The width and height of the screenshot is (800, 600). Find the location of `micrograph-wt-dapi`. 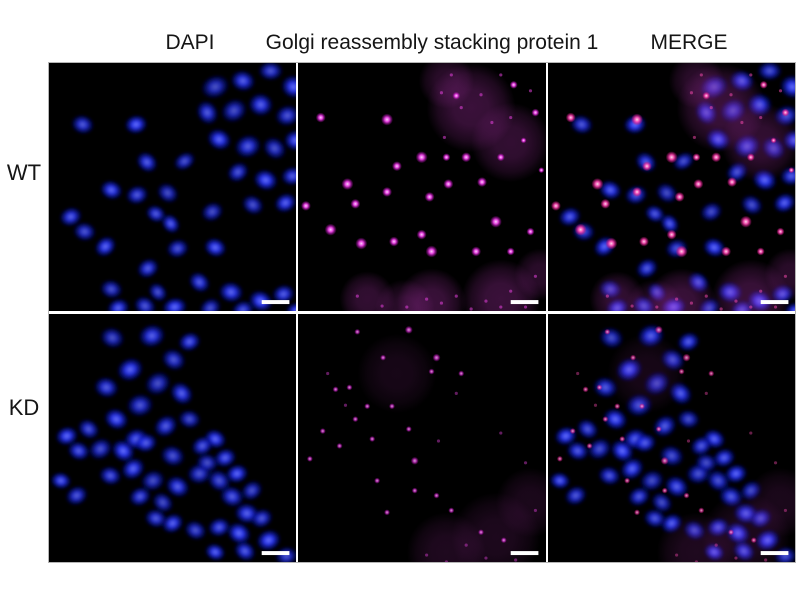

micrograph-wt-dapi is located at coordinates (173, 187).